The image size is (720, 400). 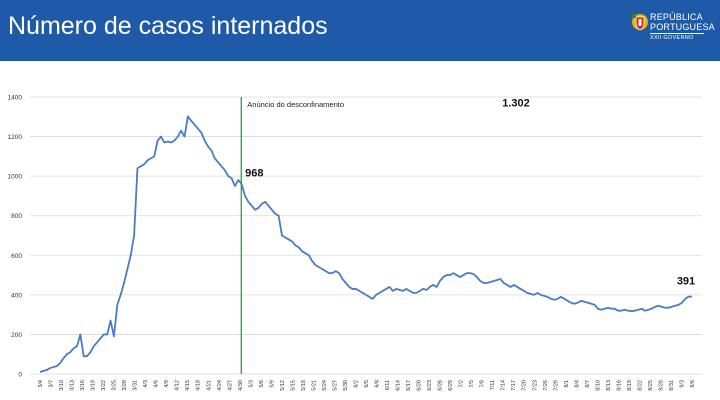 What do you see at coordinates (483, 384) in the screenshot?
I see `x-tick-label: 7/8` at bounding box center [483, 384].